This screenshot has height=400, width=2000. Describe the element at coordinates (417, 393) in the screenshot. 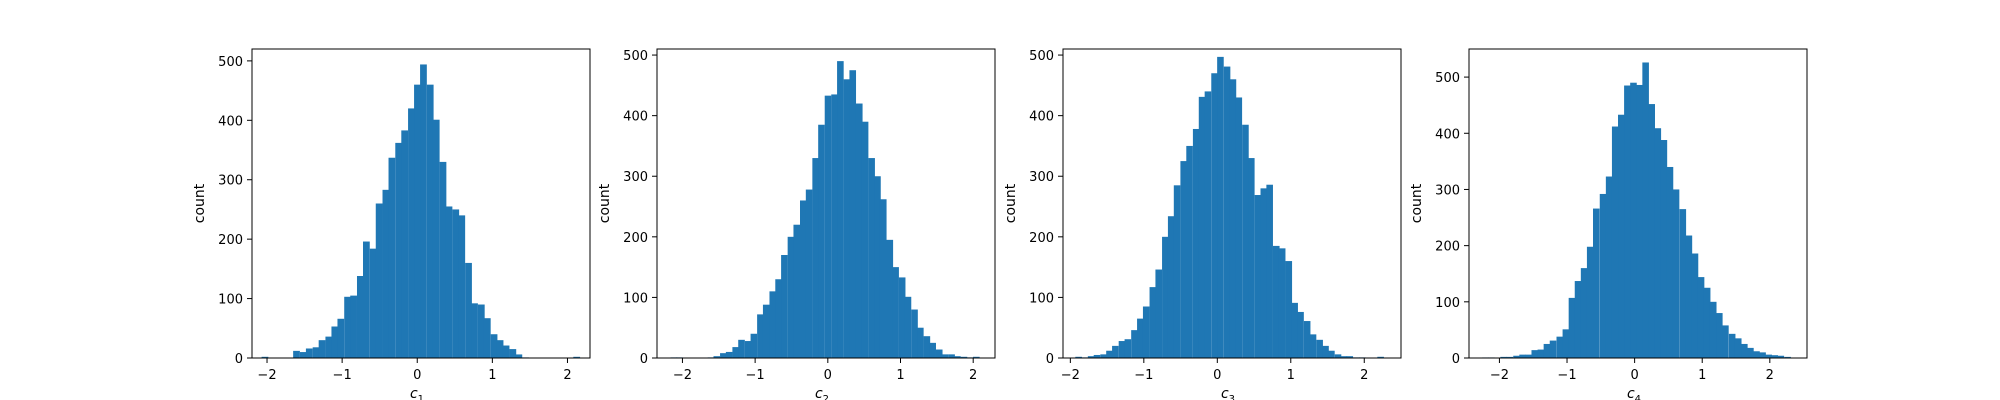

I see `x-axis-label: c1` at that location.